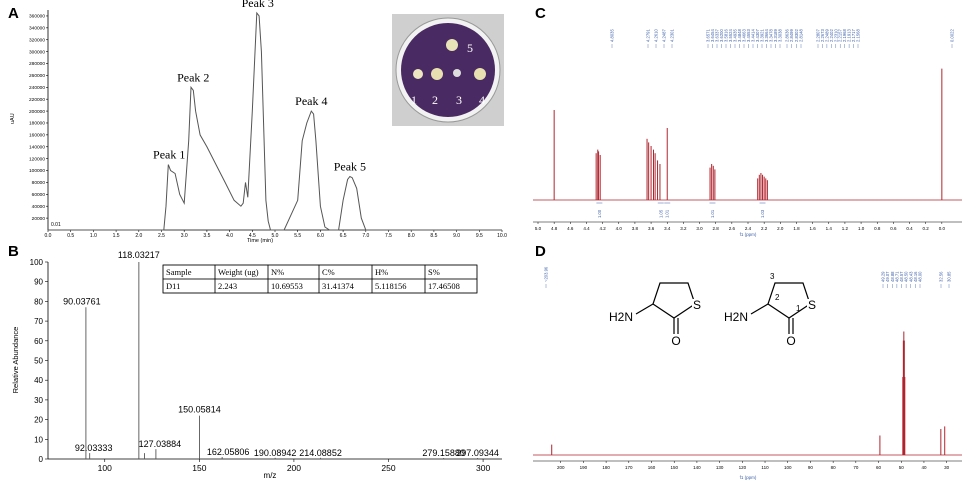 This screenshot has height=487, width=970. I want to click on plate-label-5: 5, so click(470, 48).